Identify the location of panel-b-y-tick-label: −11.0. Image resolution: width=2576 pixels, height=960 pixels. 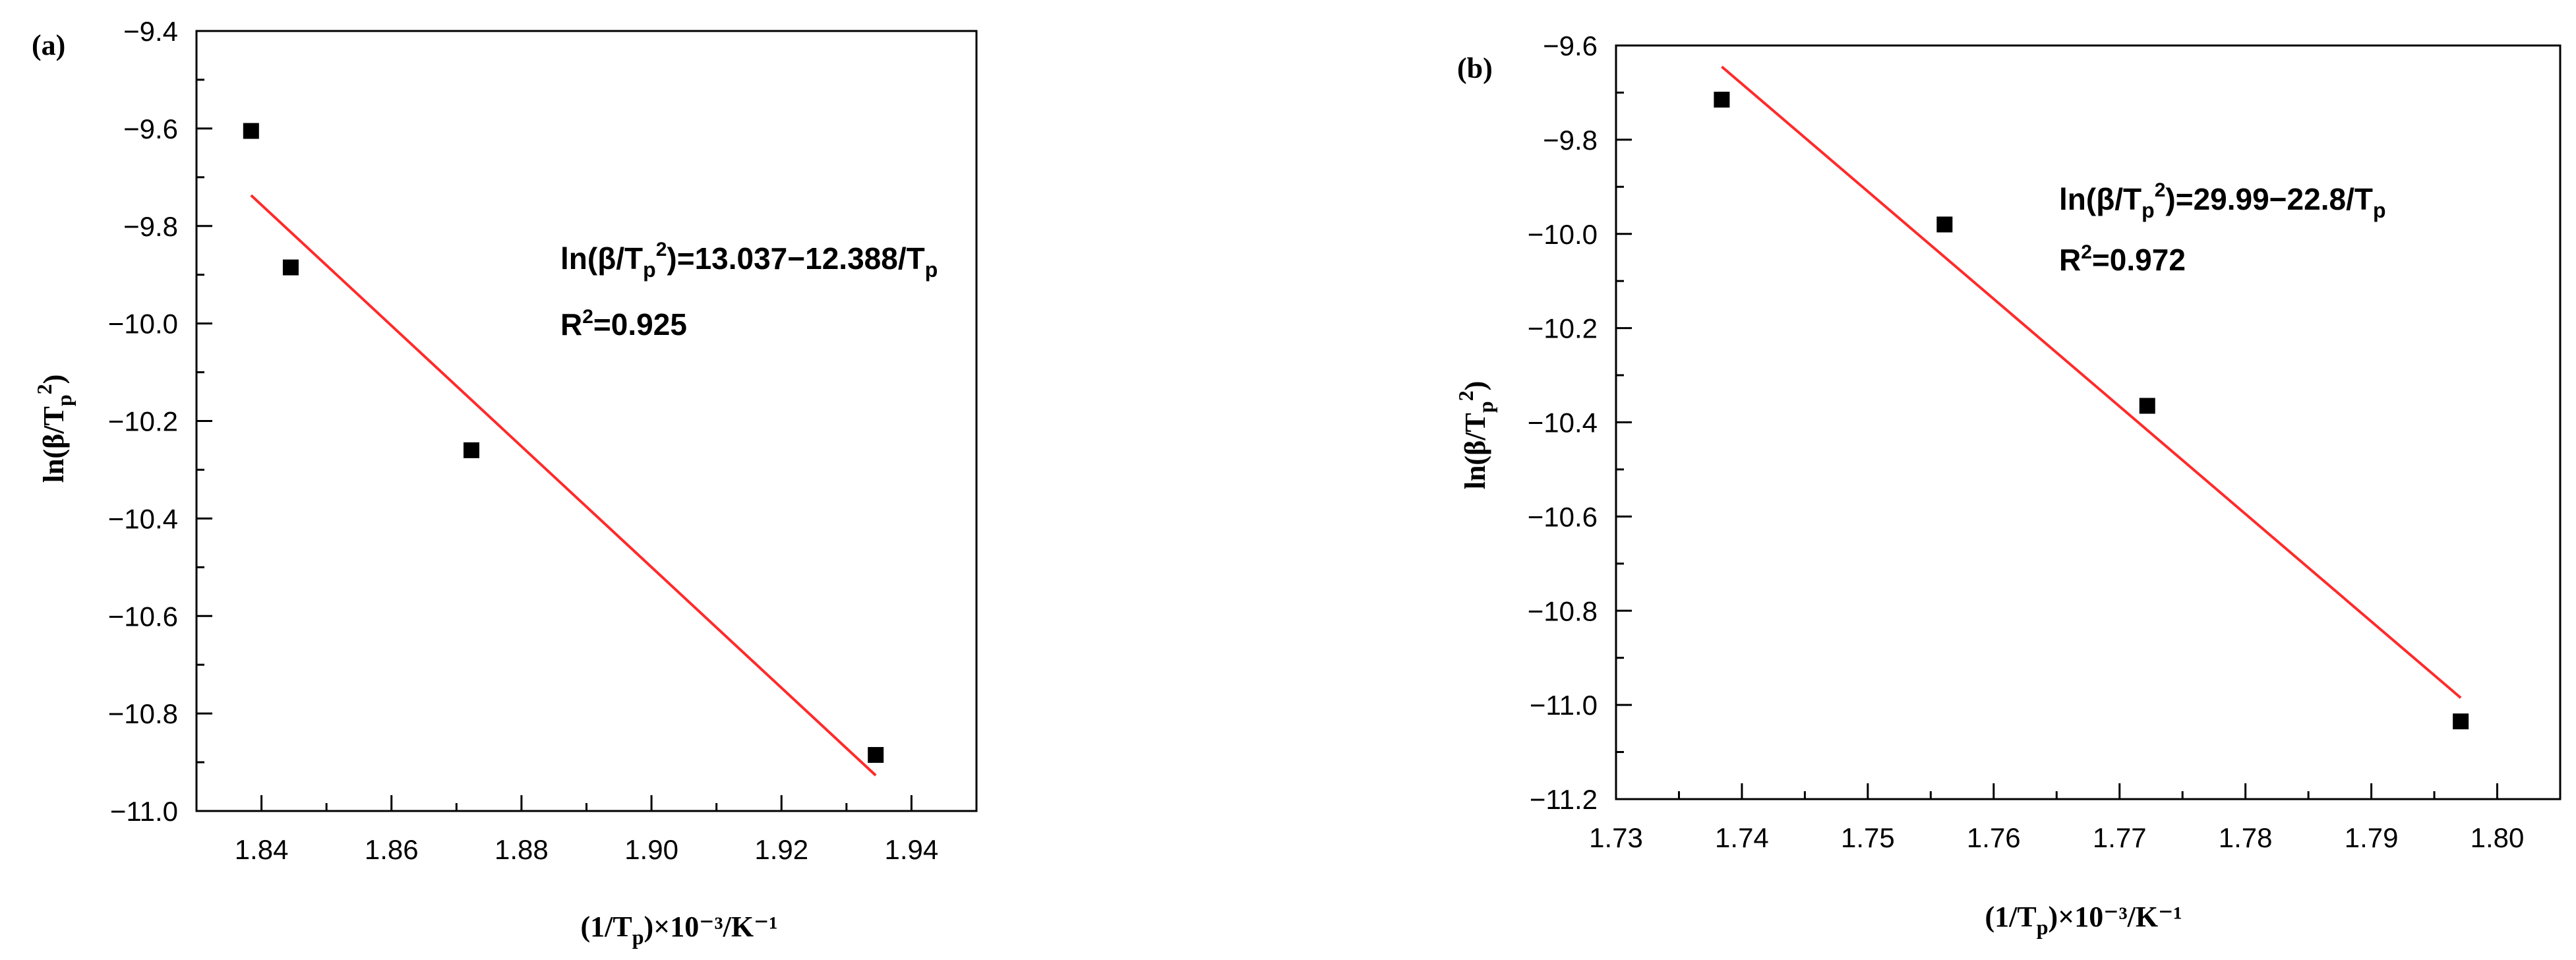
(1564, 705).